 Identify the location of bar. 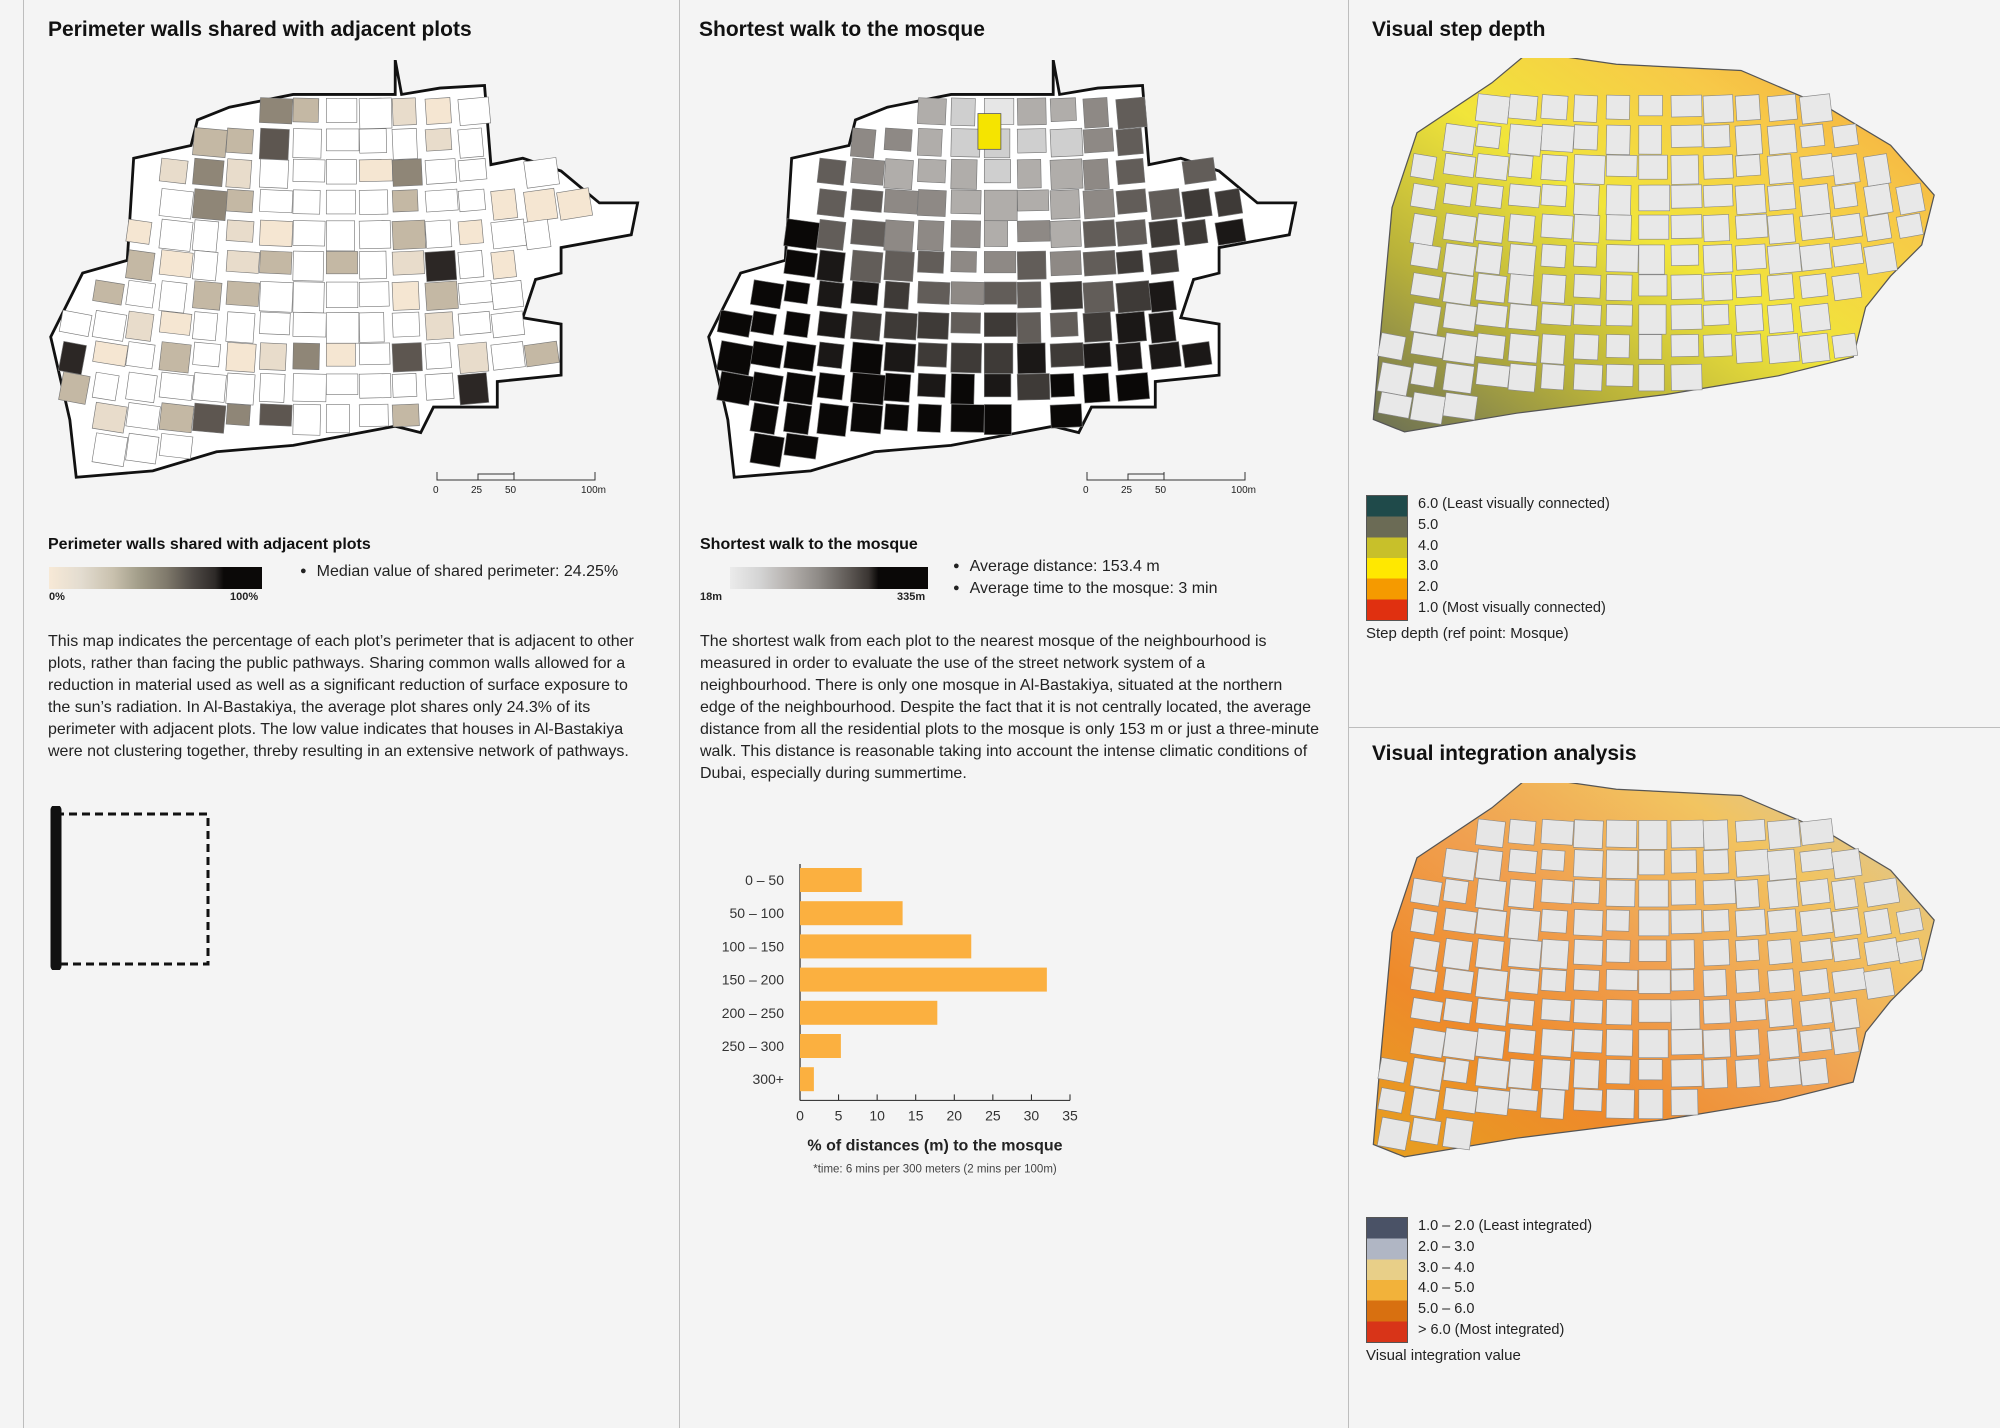
(820, 1046).